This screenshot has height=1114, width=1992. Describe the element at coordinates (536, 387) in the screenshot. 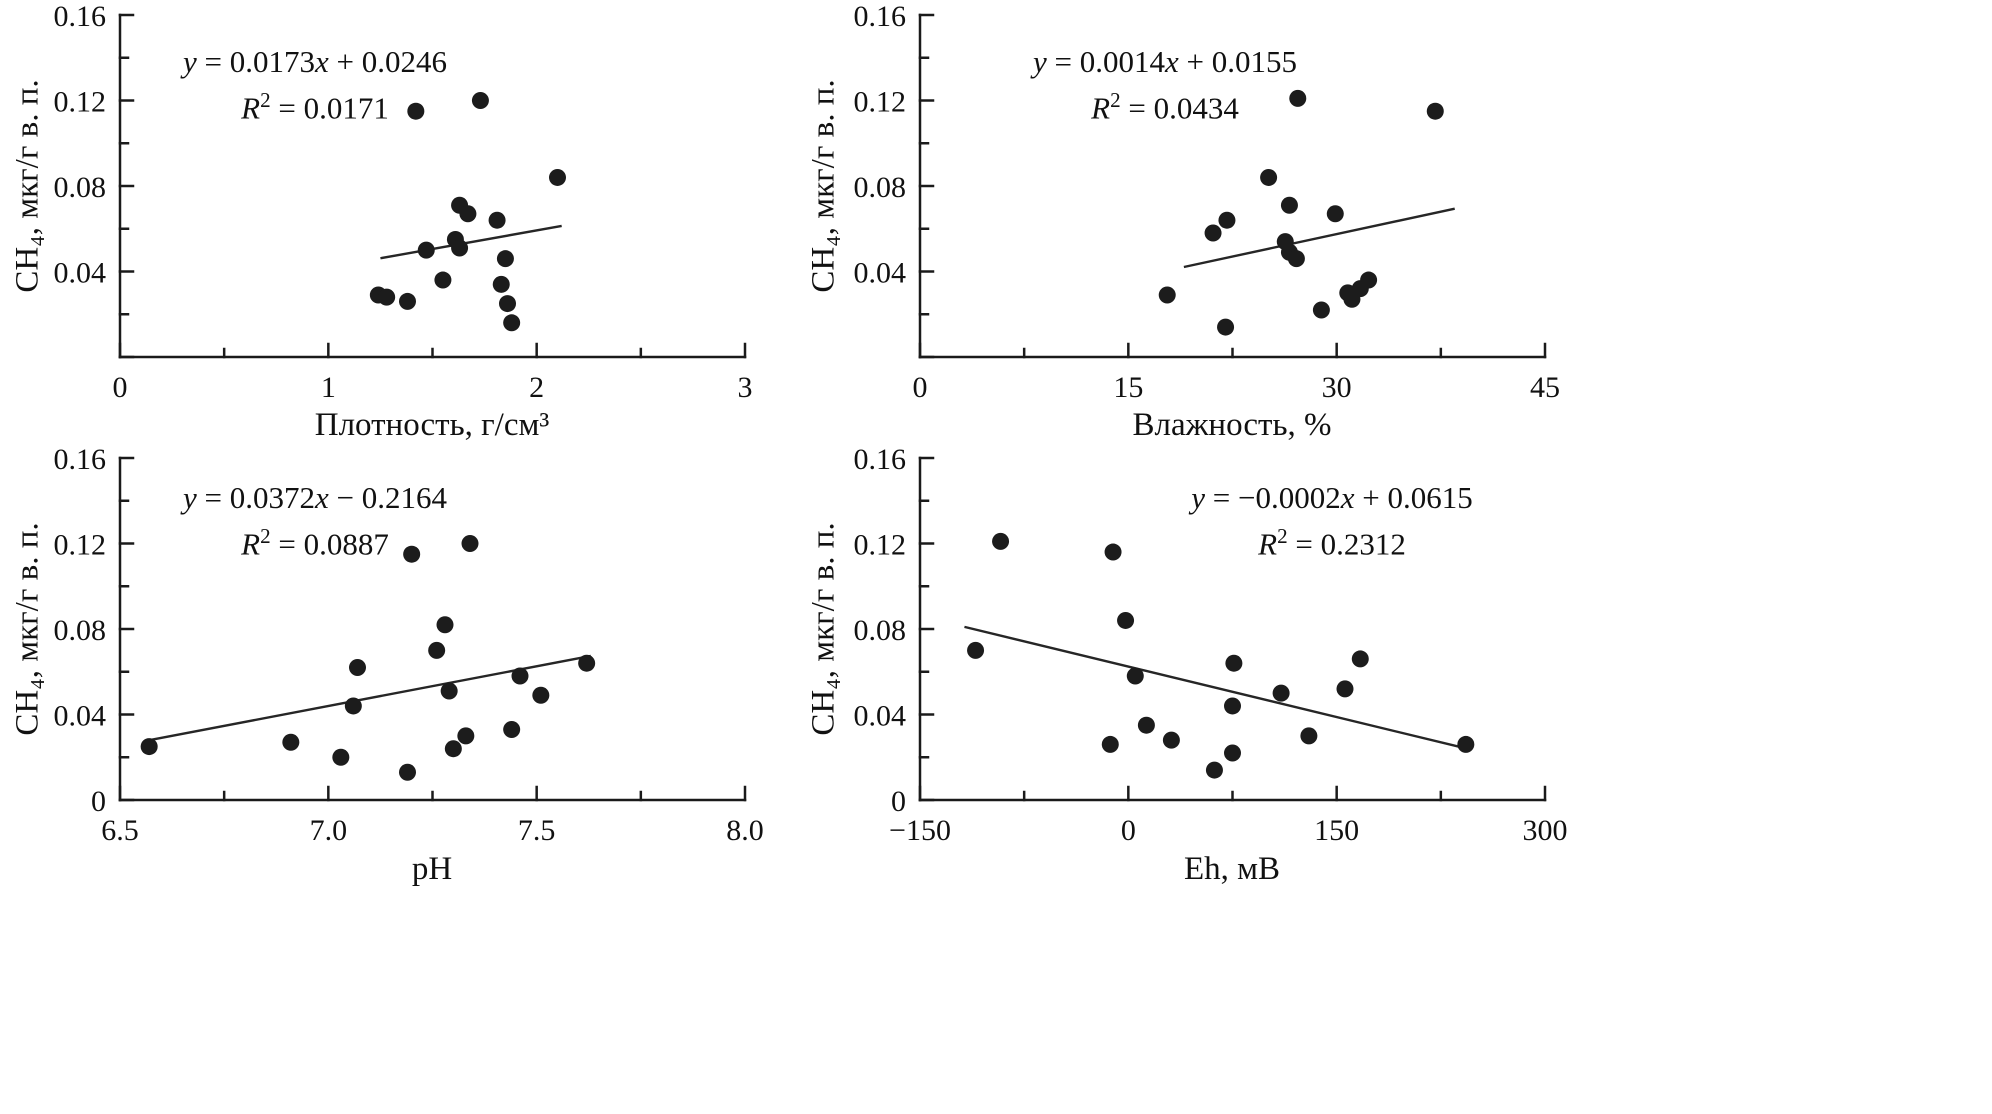

I see `x-tick-label: 2` at that location.